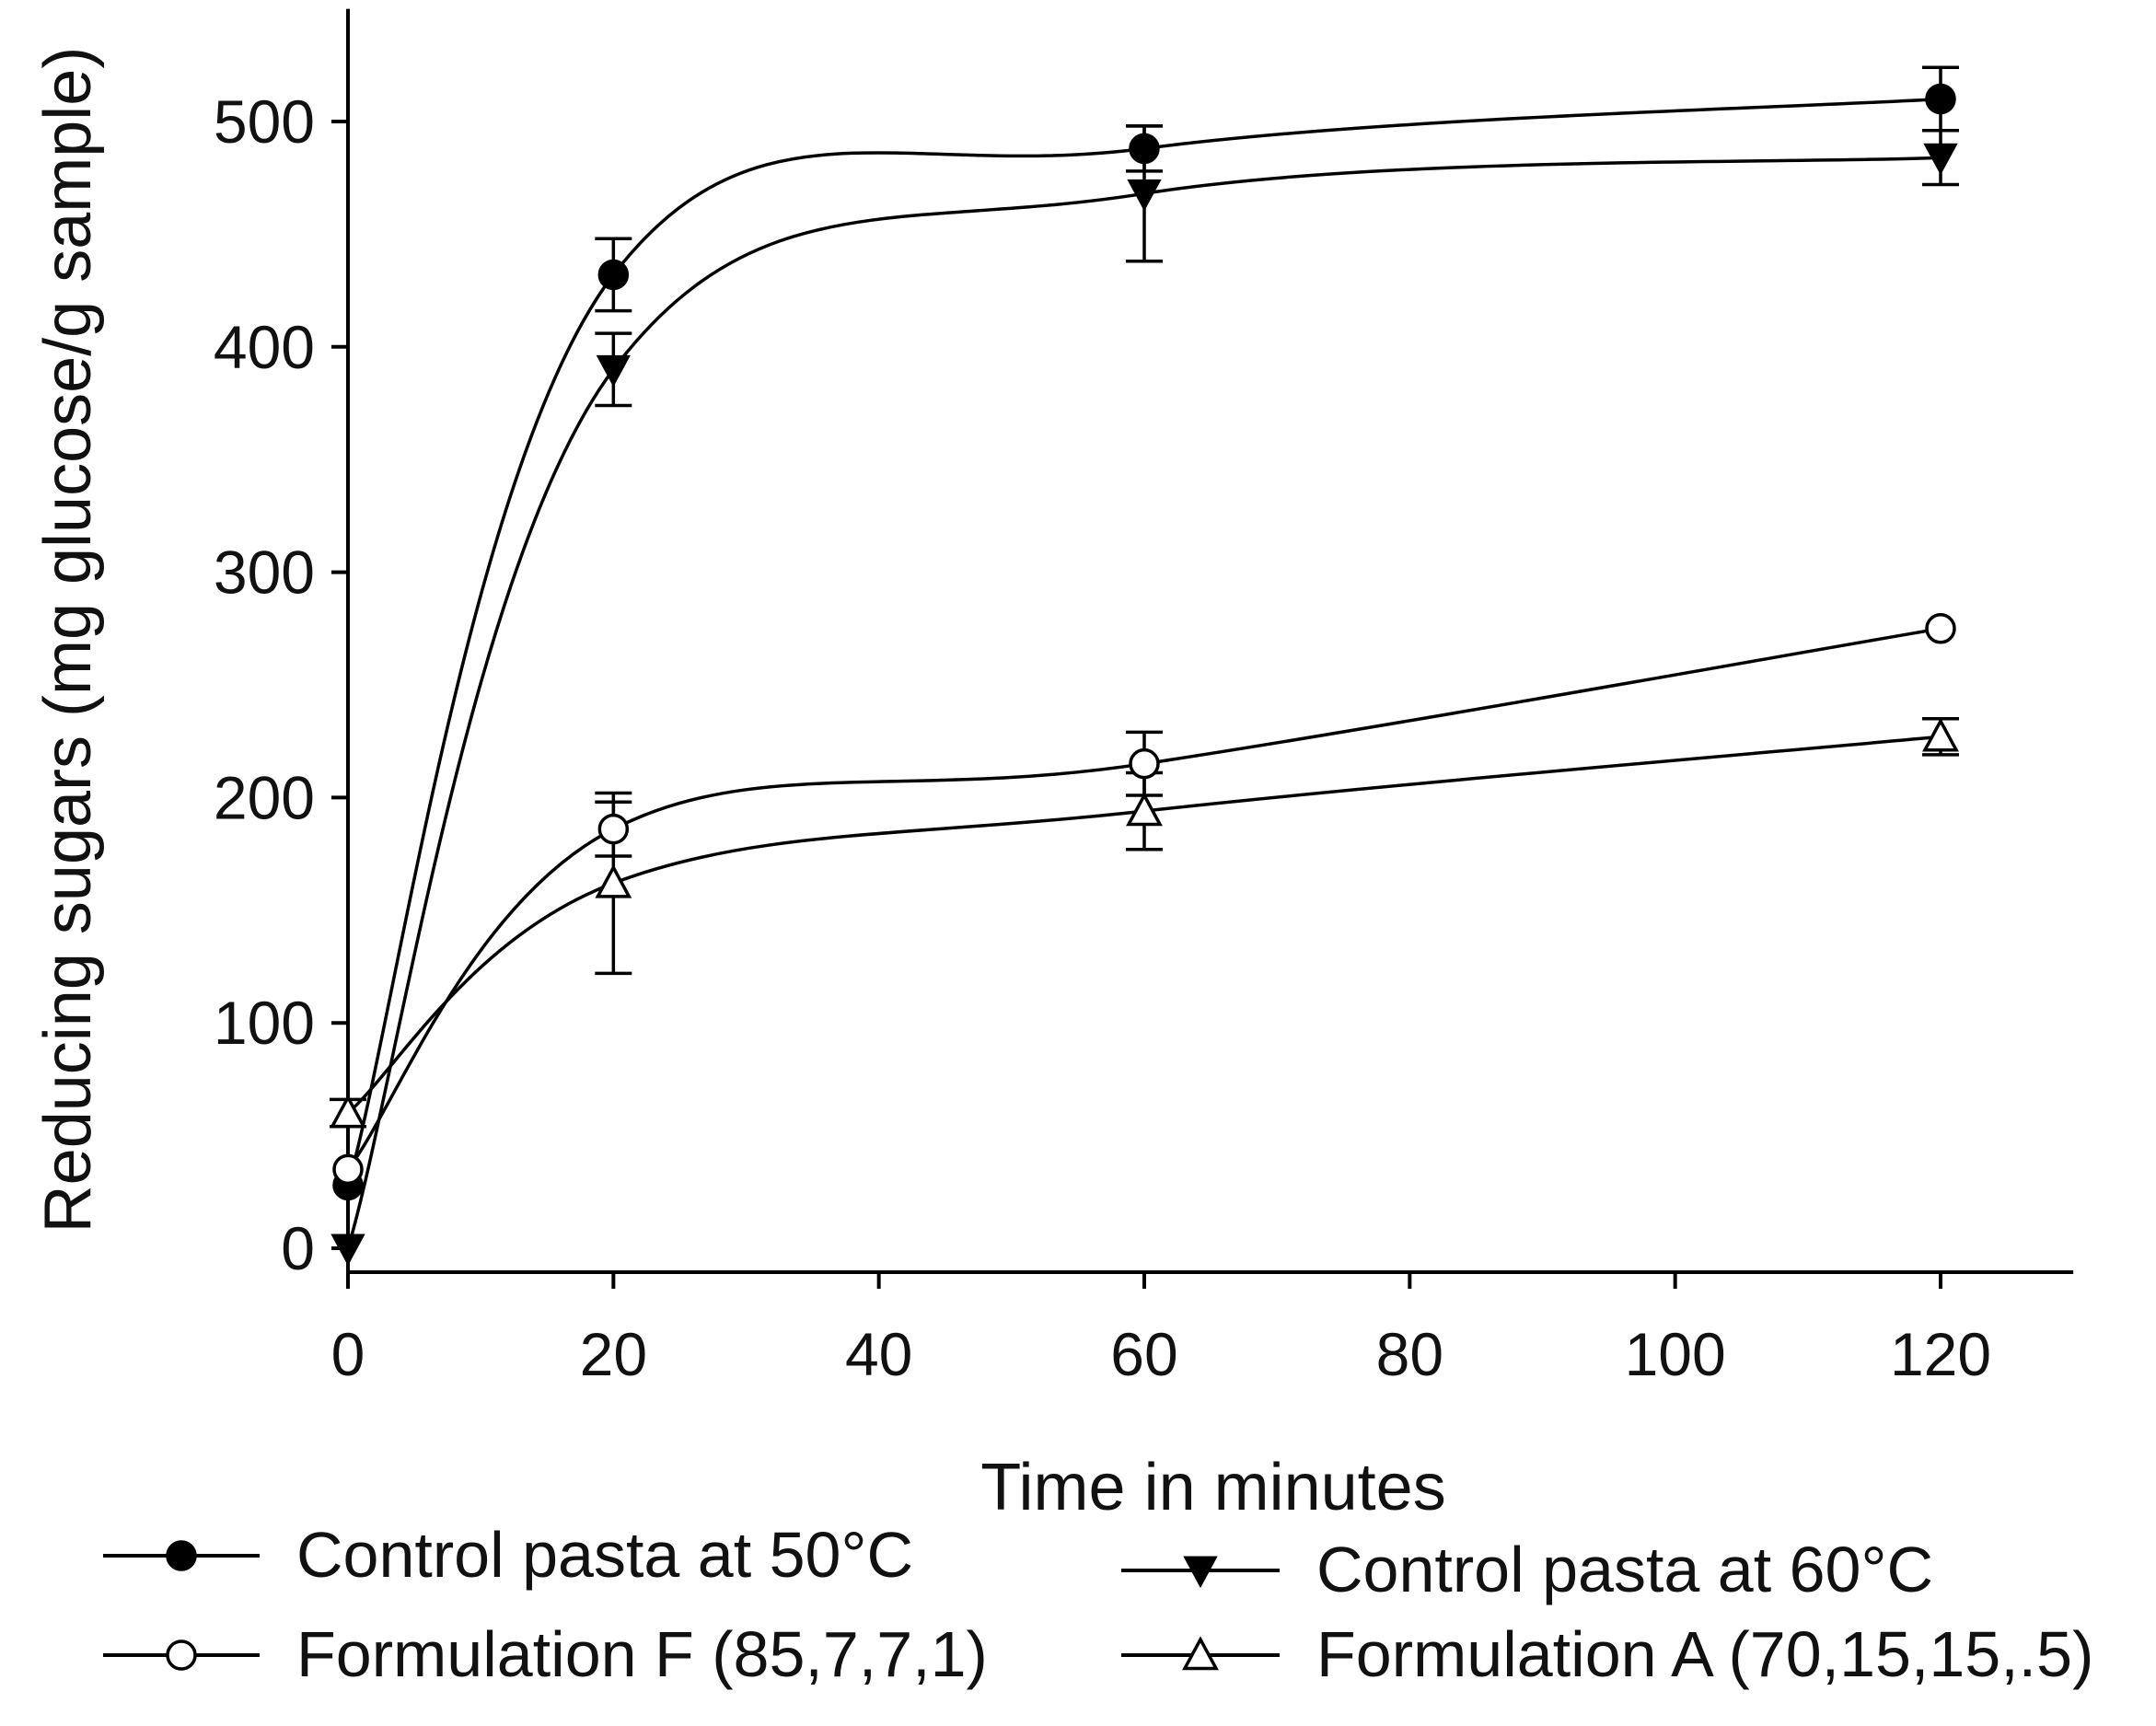  Describe the element at coordinates (1212, 1487) in the screenshot. I see `x-axis-title: Time in minutes` at that location.